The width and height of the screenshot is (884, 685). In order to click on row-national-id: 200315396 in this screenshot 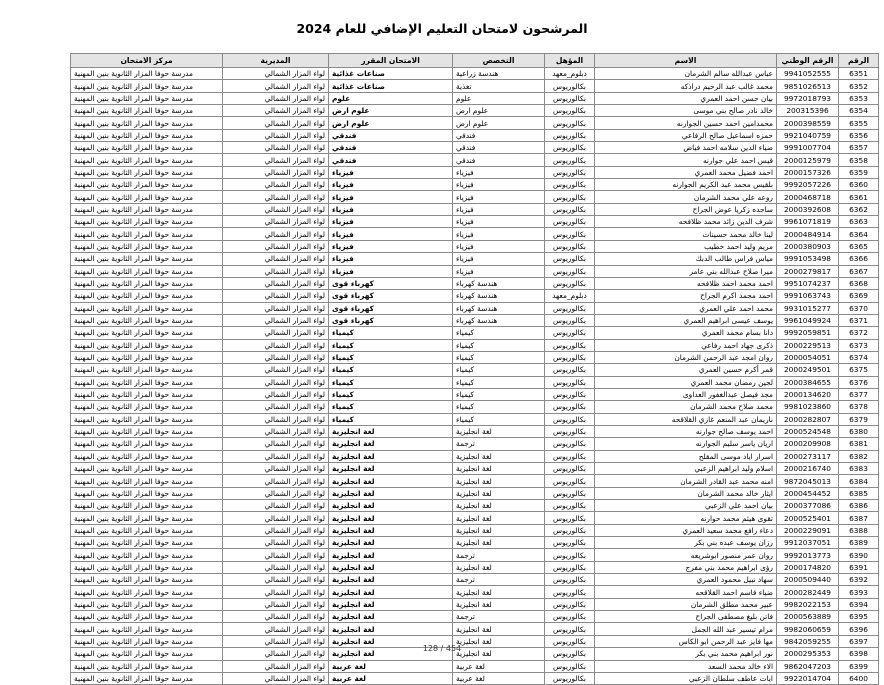, I will do `click(807, 111)`.